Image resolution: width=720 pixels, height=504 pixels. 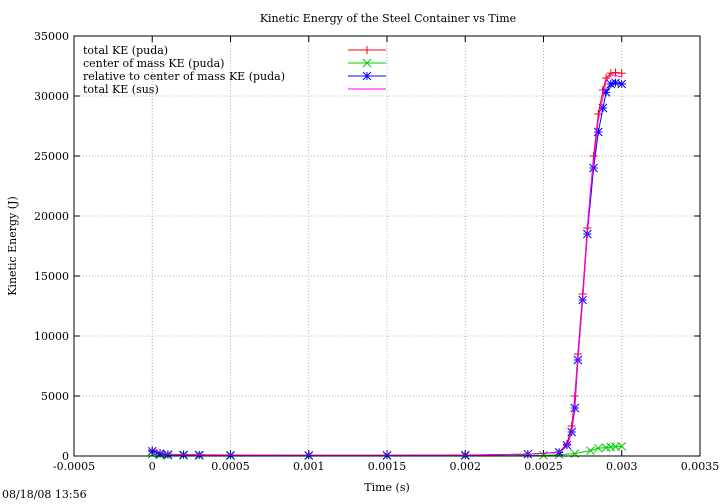 I want to click on y-tick-label: 25000, so click(x=51, y=156).